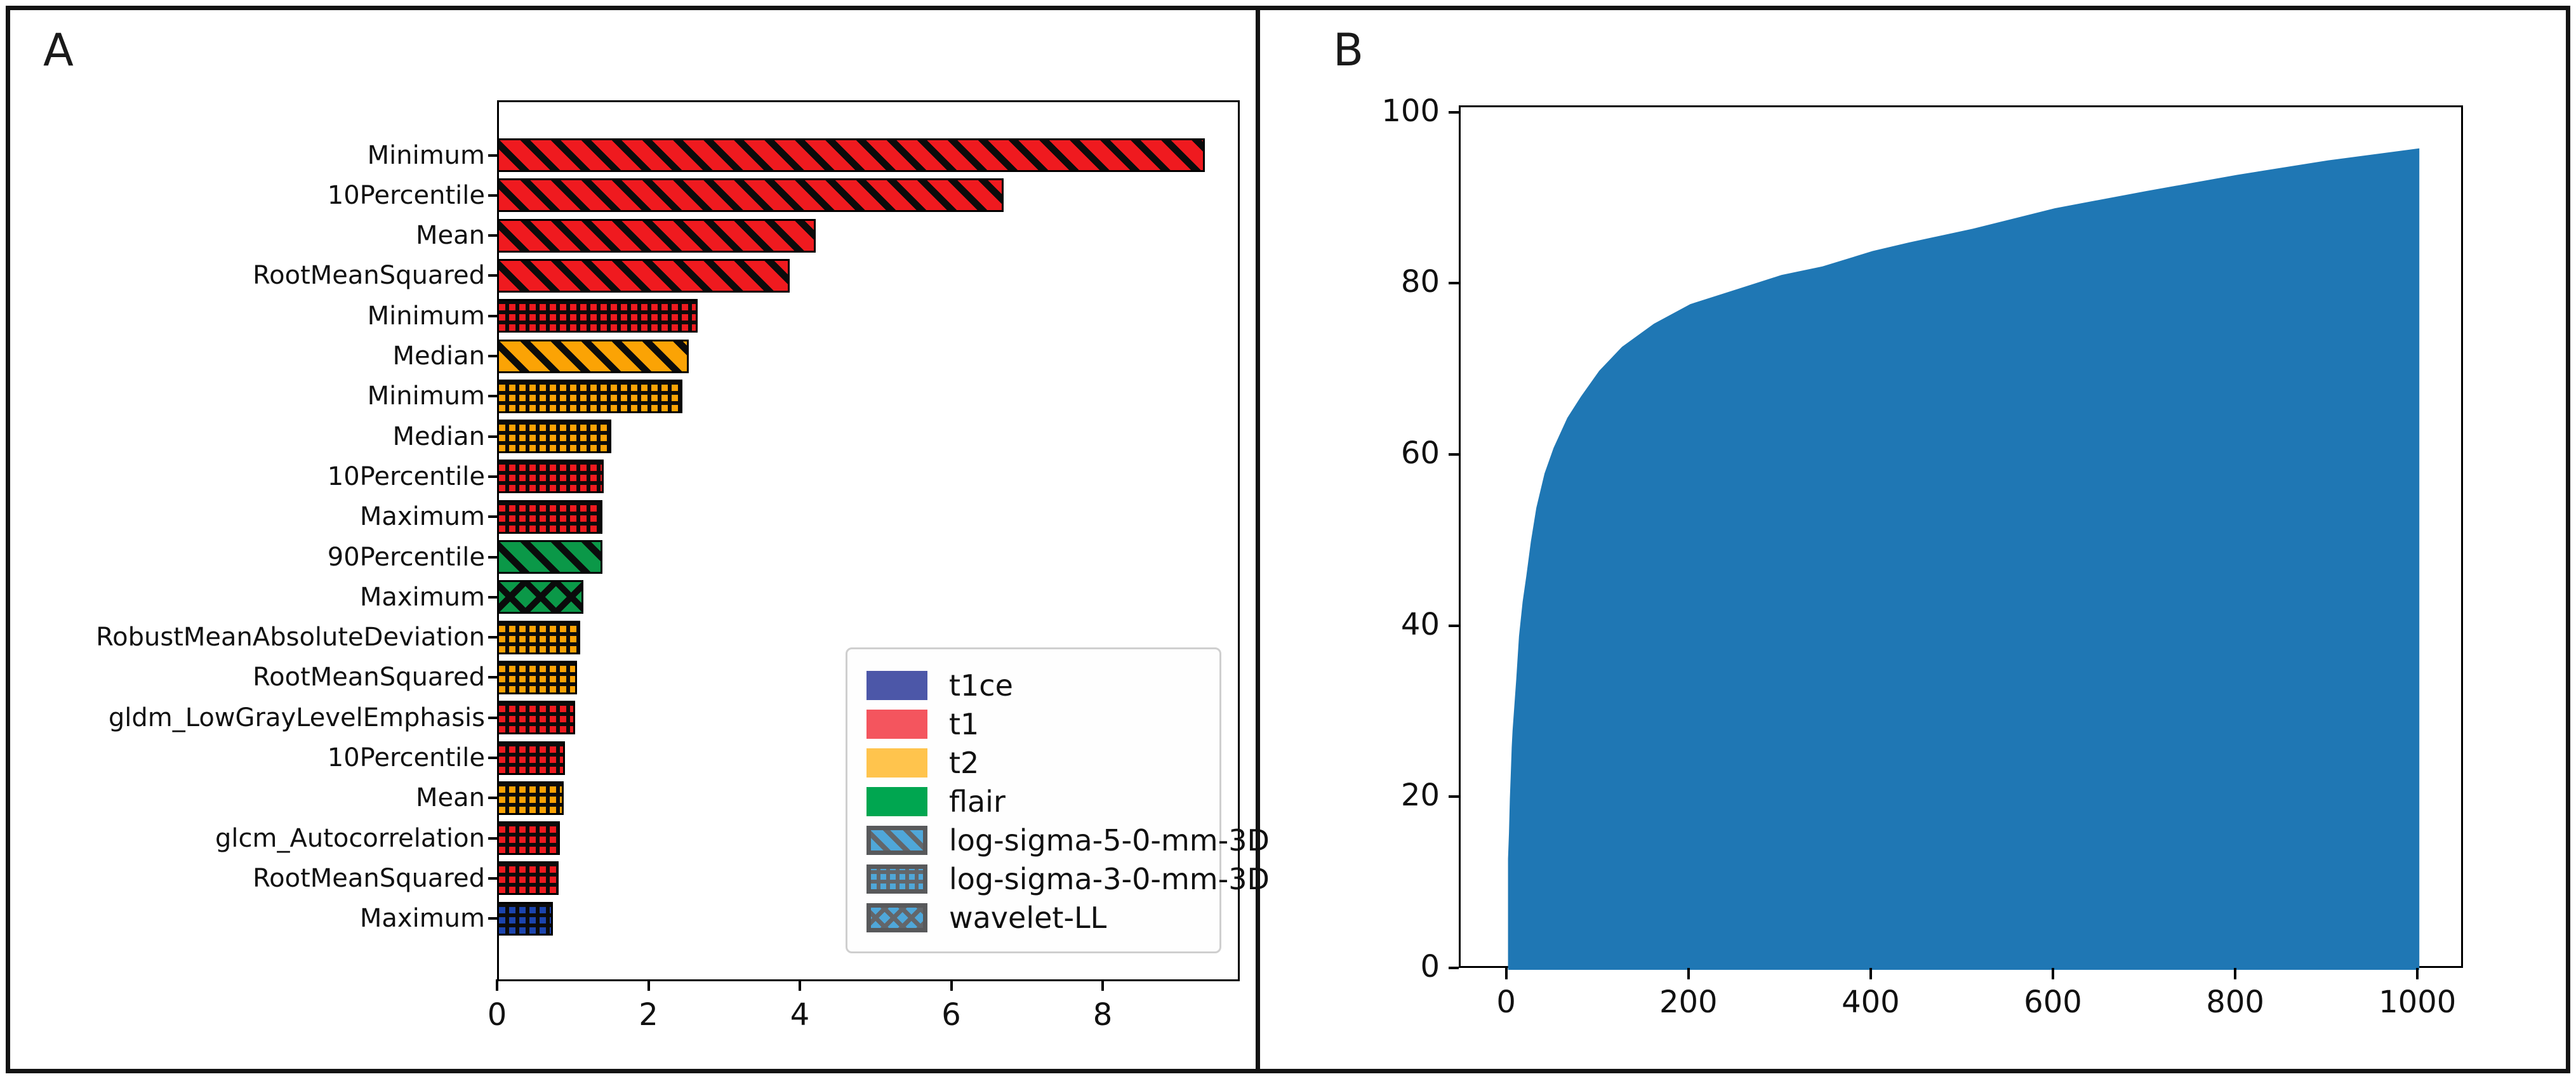 Image resolution: width=2576 pixels, height=1079 pixels. I want to click on legend-item-label: flair, so click(977, 802).